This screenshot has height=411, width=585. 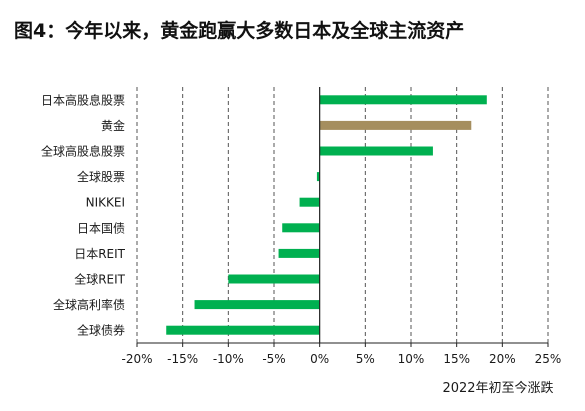 What do you see at coordinates (101, 228) in the screenshot?
I see `category-label: 日本国债` at bounding box center [101, 228].